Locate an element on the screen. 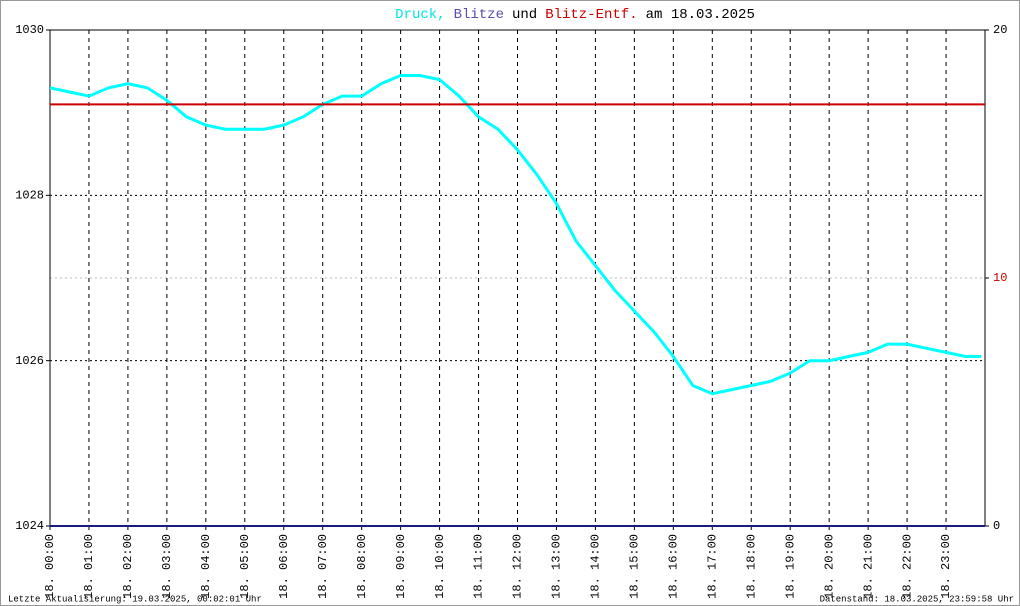 Image resolution: width=1020 pixels, height=606 pixels. x-tick-label: 18. 05:00 is located at coordinates (245, 566).